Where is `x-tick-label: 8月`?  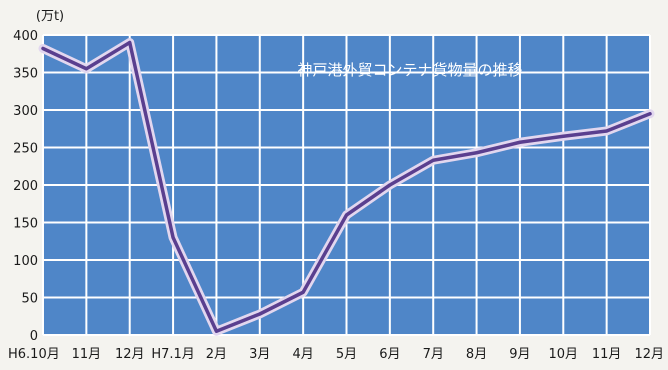 x-tick-label: 8月 is located at coordinates (476, 354).